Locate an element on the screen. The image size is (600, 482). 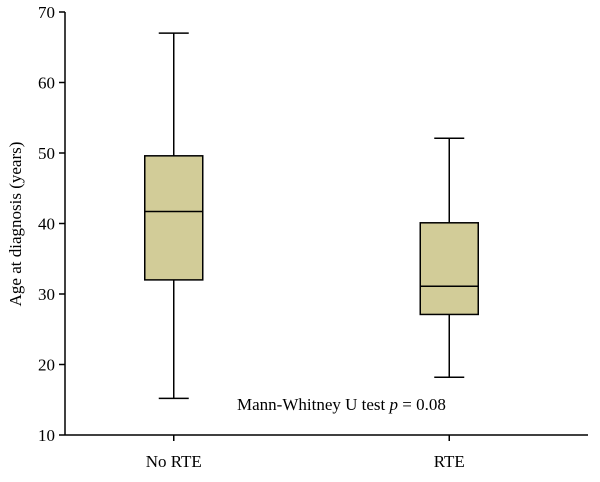
y-axis-label: Age at diagnosis (years) is located at coordinates (15, 224).